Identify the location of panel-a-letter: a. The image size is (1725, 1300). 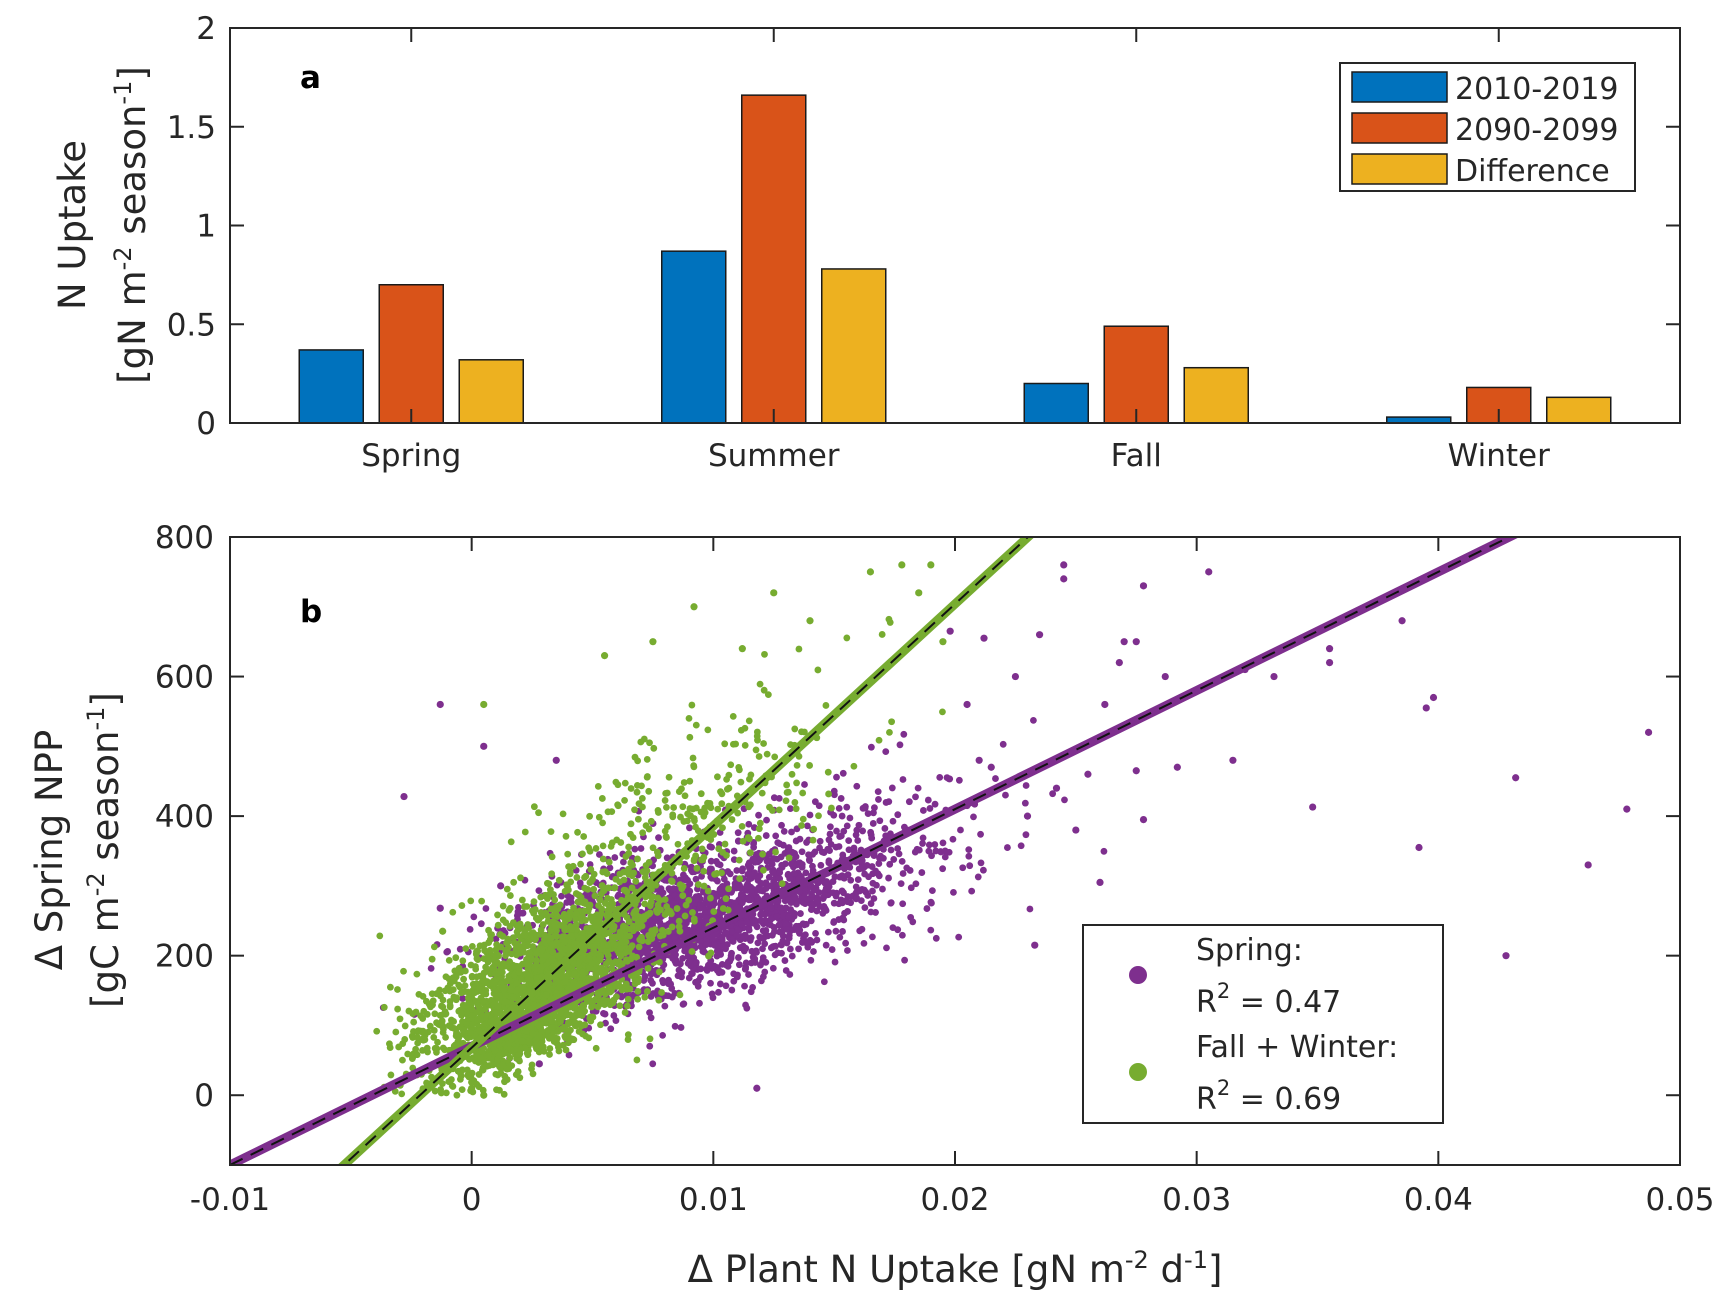
(310, 78).